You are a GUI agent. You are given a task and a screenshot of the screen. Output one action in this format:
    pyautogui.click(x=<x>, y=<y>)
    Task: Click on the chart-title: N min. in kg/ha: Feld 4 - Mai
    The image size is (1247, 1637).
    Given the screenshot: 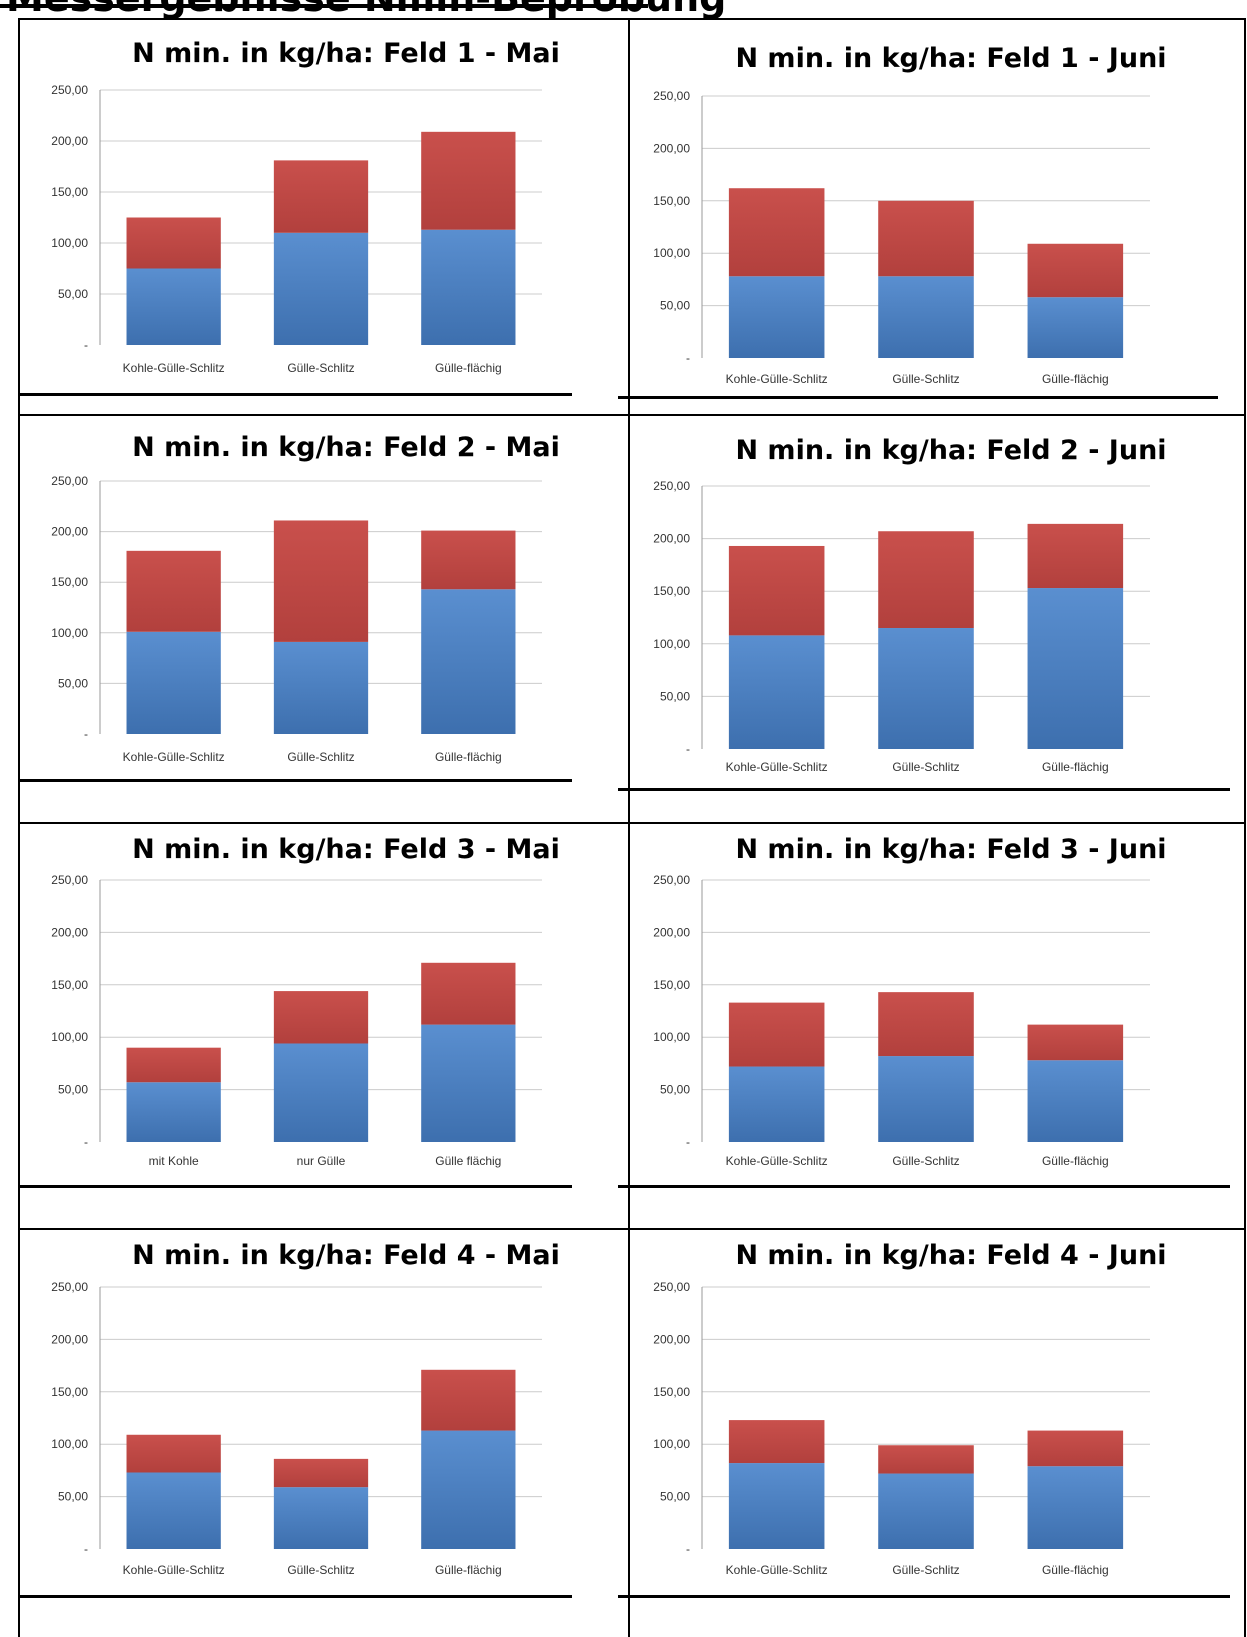 What is the action you would take?
    pyautogui.click(x=346, y=1255)
    